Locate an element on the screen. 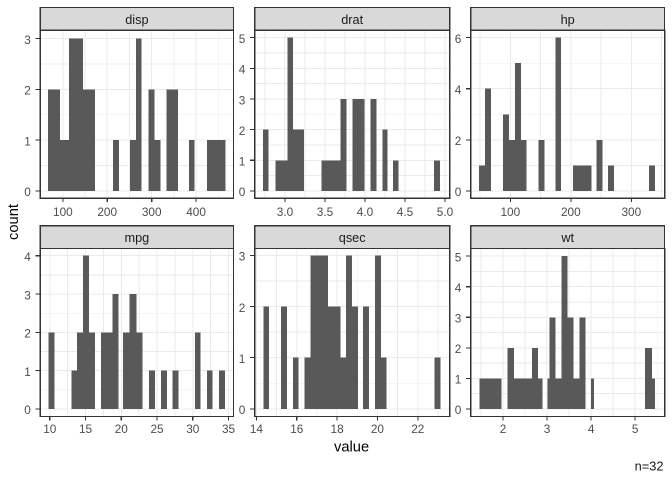 The image size is (672, 480). svg-text: 22 is located at coordinates (417, 429).